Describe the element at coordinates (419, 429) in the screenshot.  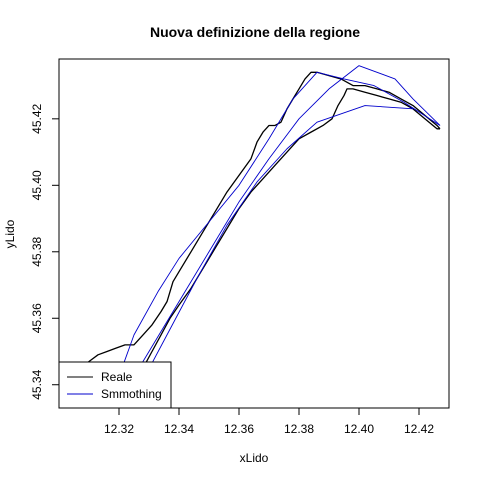
I see `x-tick-label: 12.42` at that location.